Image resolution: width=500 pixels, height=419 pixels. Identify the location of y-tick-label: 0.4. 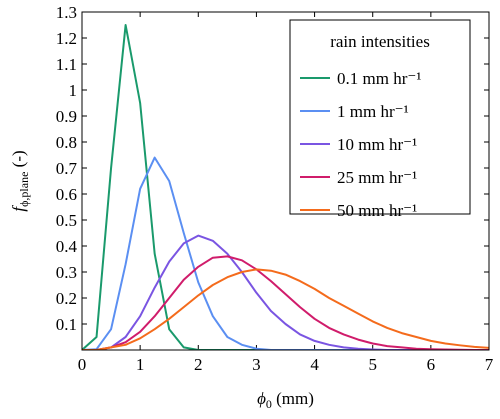
(67, 246).